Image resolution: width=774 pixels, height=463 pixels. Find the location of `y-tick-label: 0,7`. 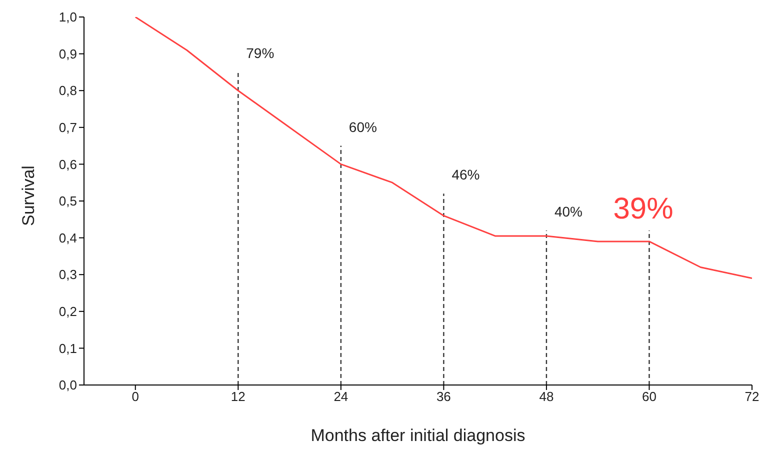

y-tick-label: 0,7 is located at coordinates (67, 128).